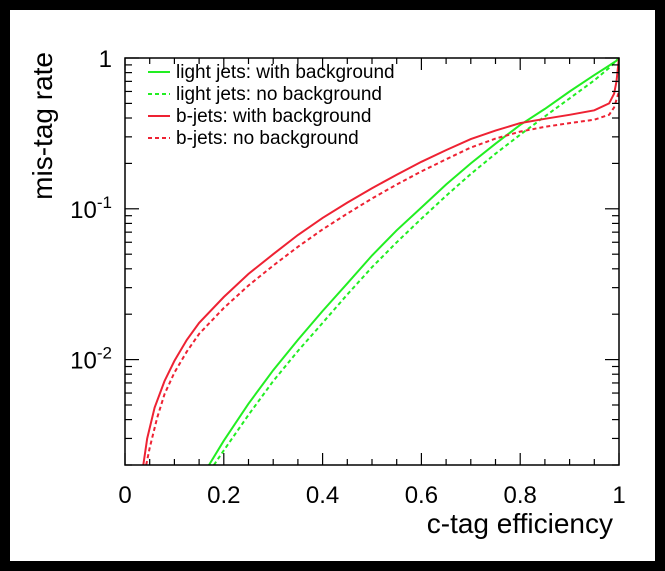 The height and width of the screenshot is (571, 665). I want to click on x-tick-label: 0, so click(124, 495).